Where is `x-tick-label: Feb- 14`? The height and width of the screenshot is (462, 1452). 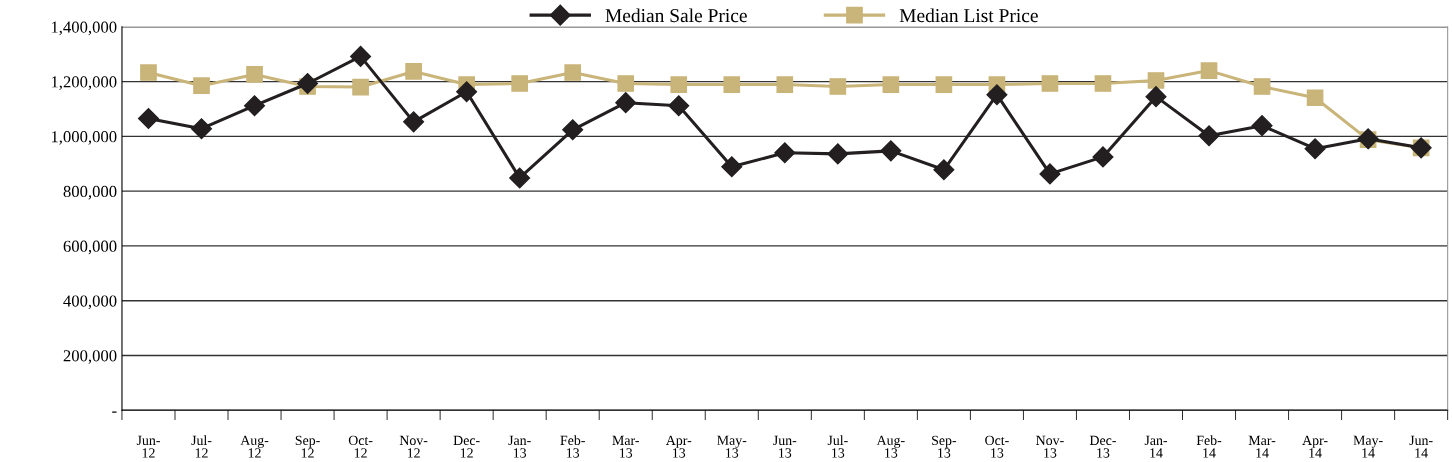
x-tick-label: Feb- 14 is located at coordinates (1209, 446).